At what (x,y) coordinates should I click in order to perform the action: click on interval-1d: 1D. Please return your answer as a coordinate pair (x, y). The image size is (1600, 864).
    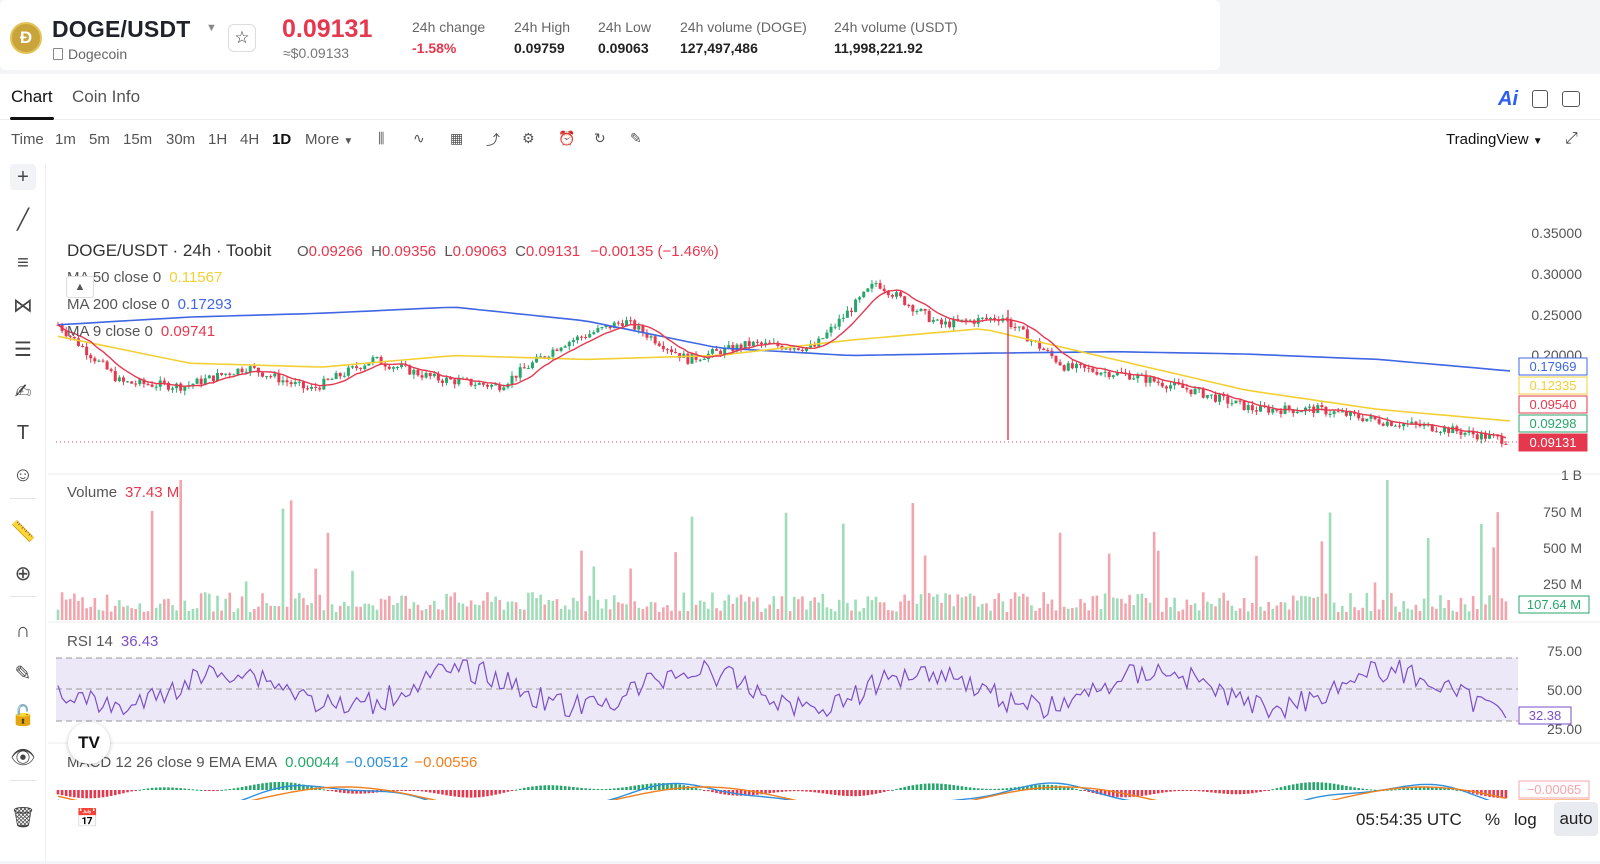
    Looking at the image, I should click on (282, 139).